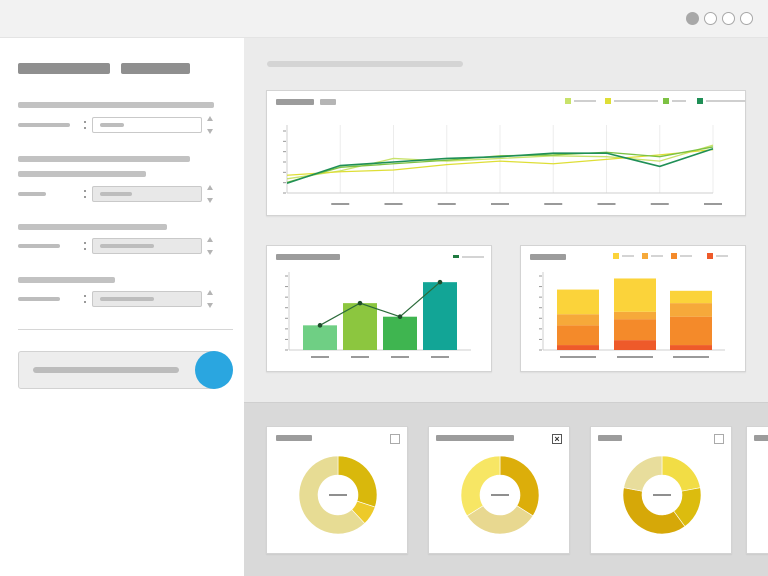 The image size is (768, 576). What do you see at coordinates (719, 439) in the screenshot?
I see `donut-card-3-checkbox` at bounding box center [719, 439].